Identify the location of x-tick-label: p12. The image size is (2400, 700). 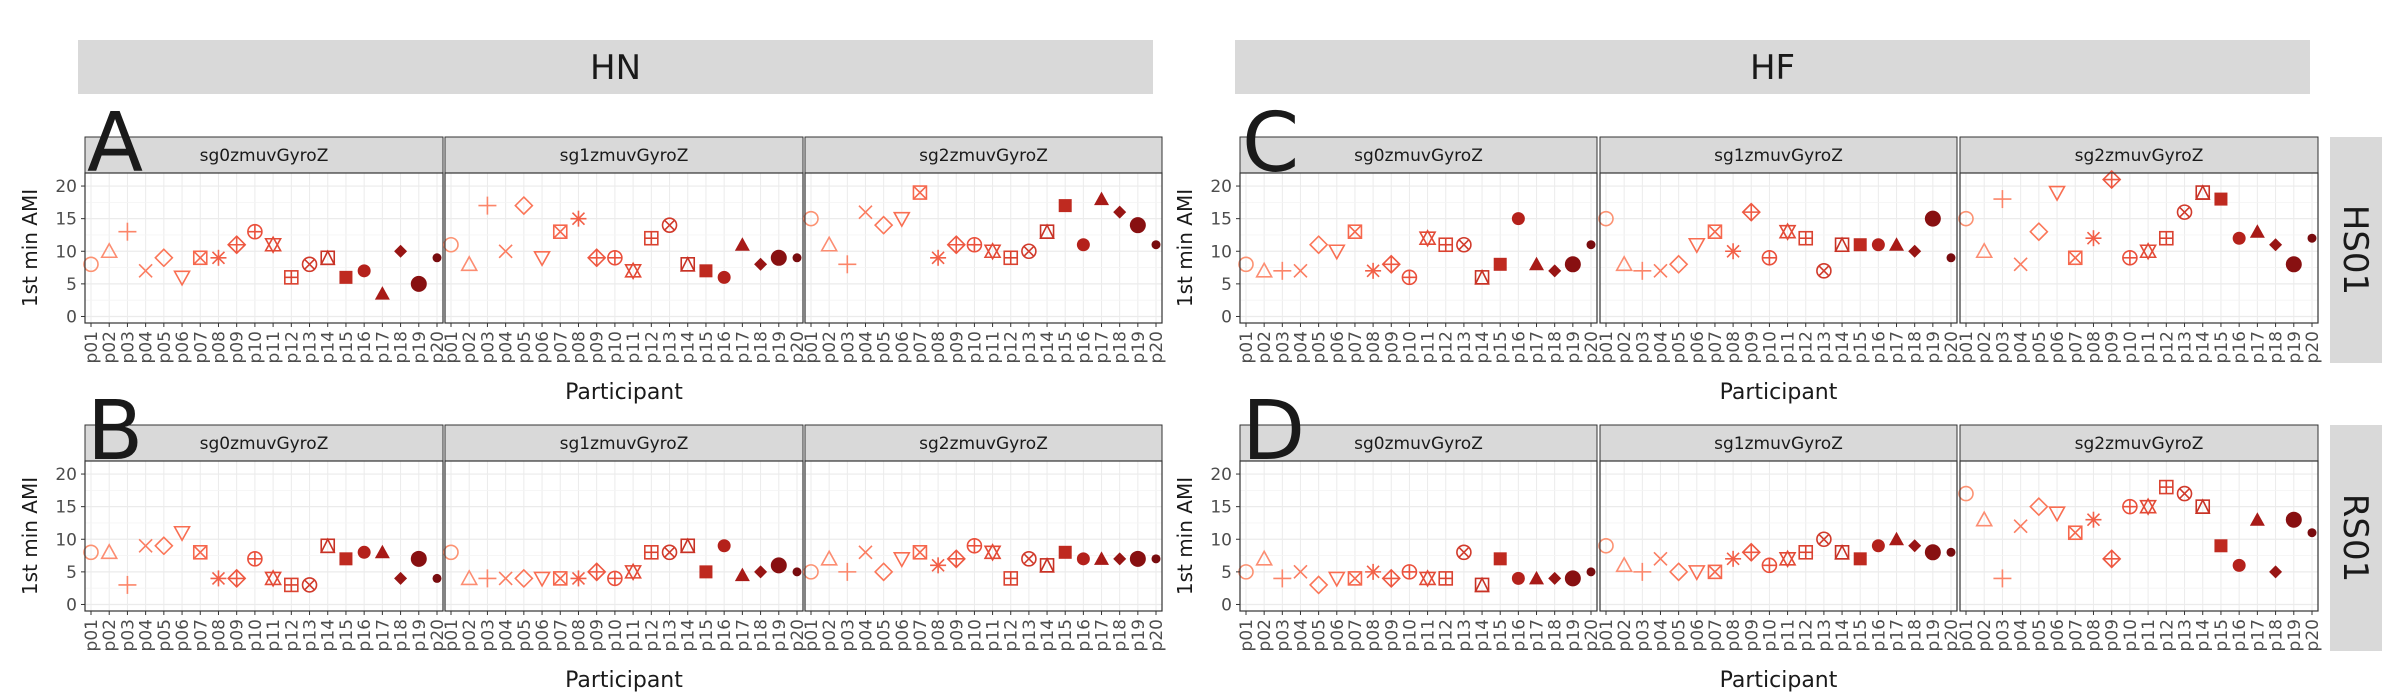
(1807, 635).